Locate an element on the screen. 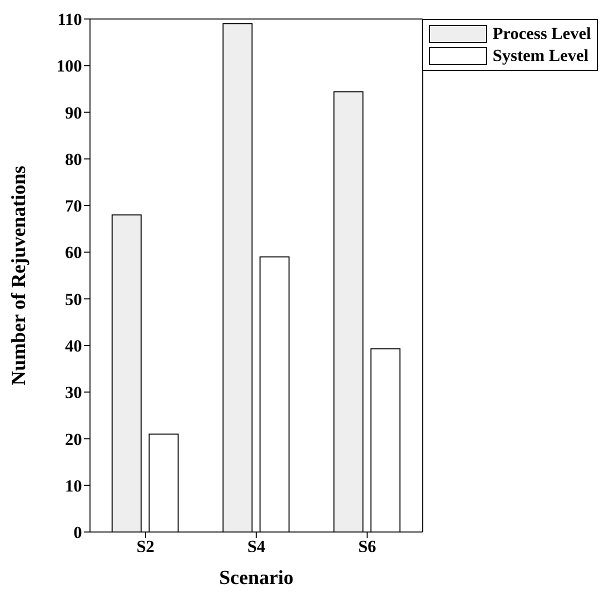 The width and height of the screenshot is (608, 597). y-tick-label: 30 is located at coordinates (73, 392).